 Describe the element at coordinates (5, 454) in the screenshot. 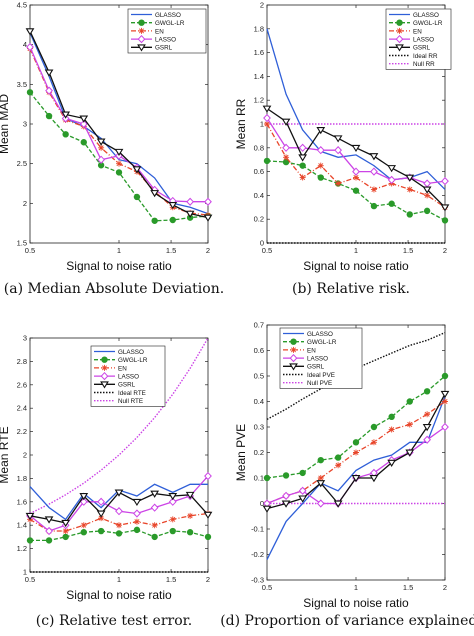

I see `y-axis-label: Mean RTE` at that location.